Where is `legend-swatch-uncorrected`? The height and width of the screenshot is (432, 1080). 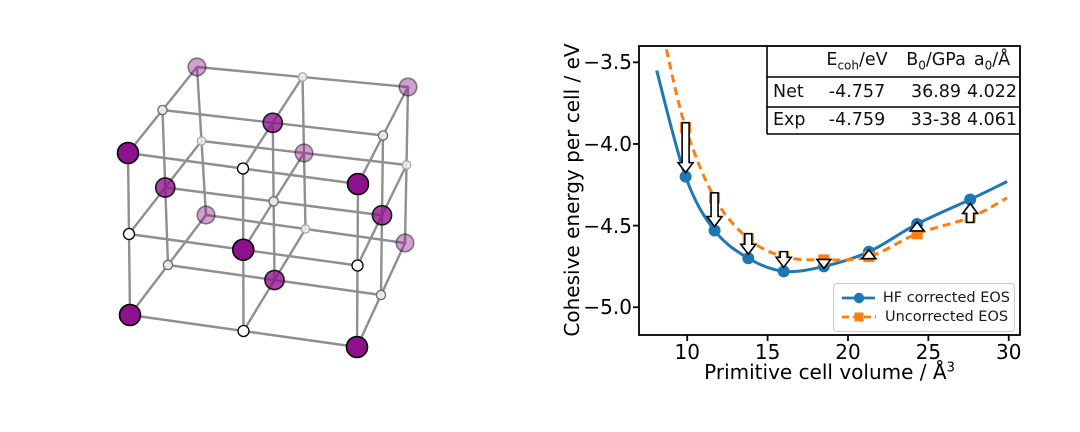 legend-swatch-uncorrected is located at coordinates (859, 317).